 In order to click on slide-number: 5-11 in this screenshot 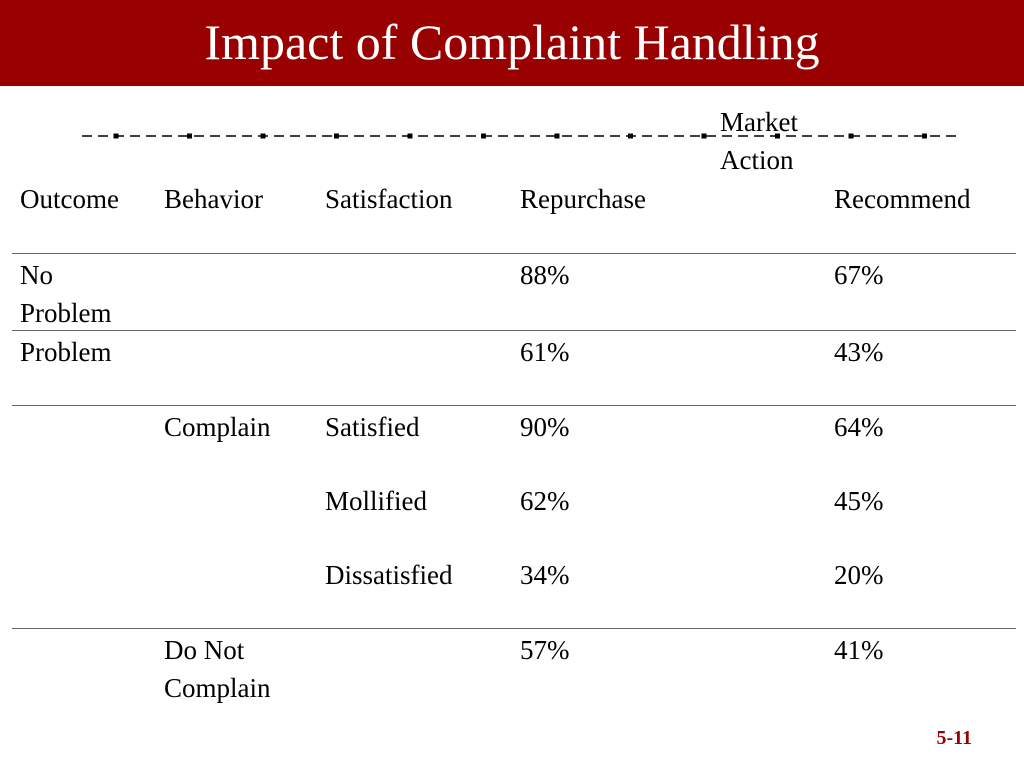, I will do `click(954, 738)`.